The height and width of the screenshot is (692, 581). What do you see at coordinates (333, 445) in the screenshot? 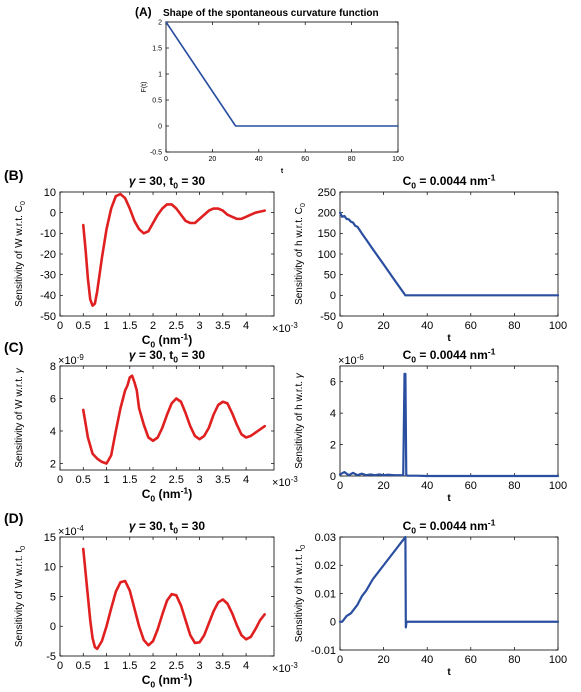
I see `y-tick-label: 2` at bounding box center [333, 445].